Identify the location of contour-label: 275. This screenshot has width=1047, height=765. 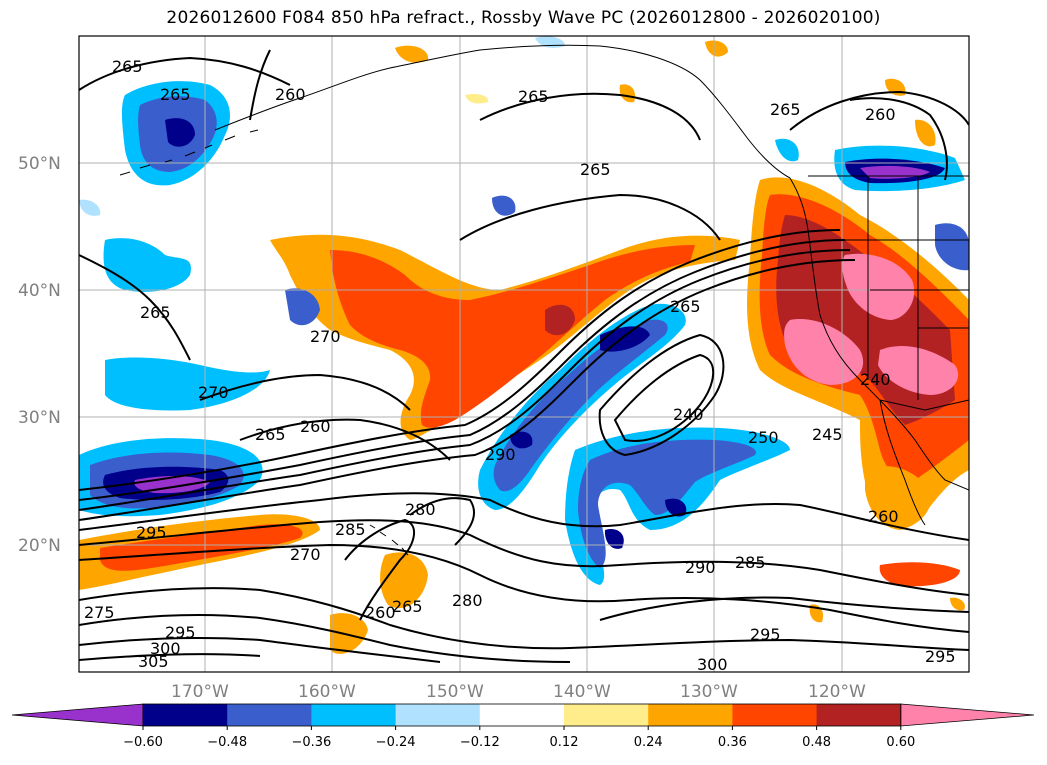
(99, 612).